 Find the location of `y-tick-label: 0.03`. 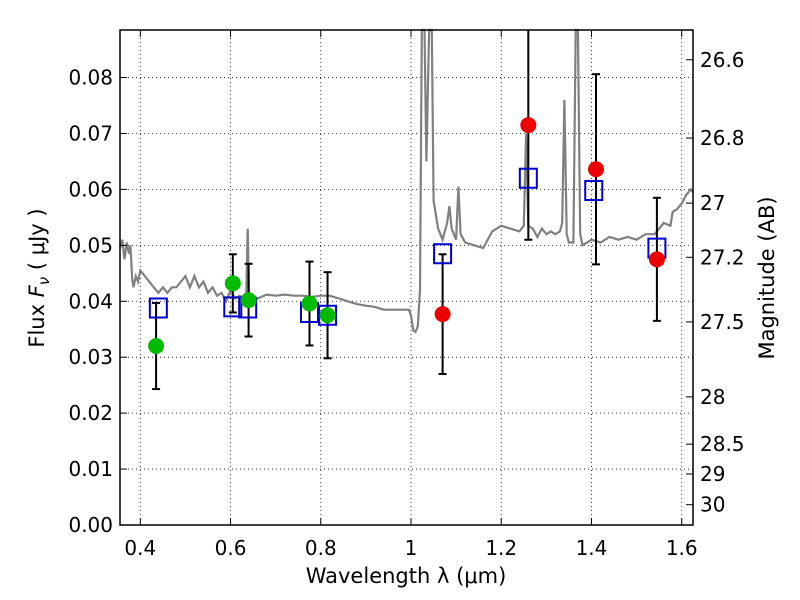

y-tick-label: 0.03 is located at coordinates (90, 357).